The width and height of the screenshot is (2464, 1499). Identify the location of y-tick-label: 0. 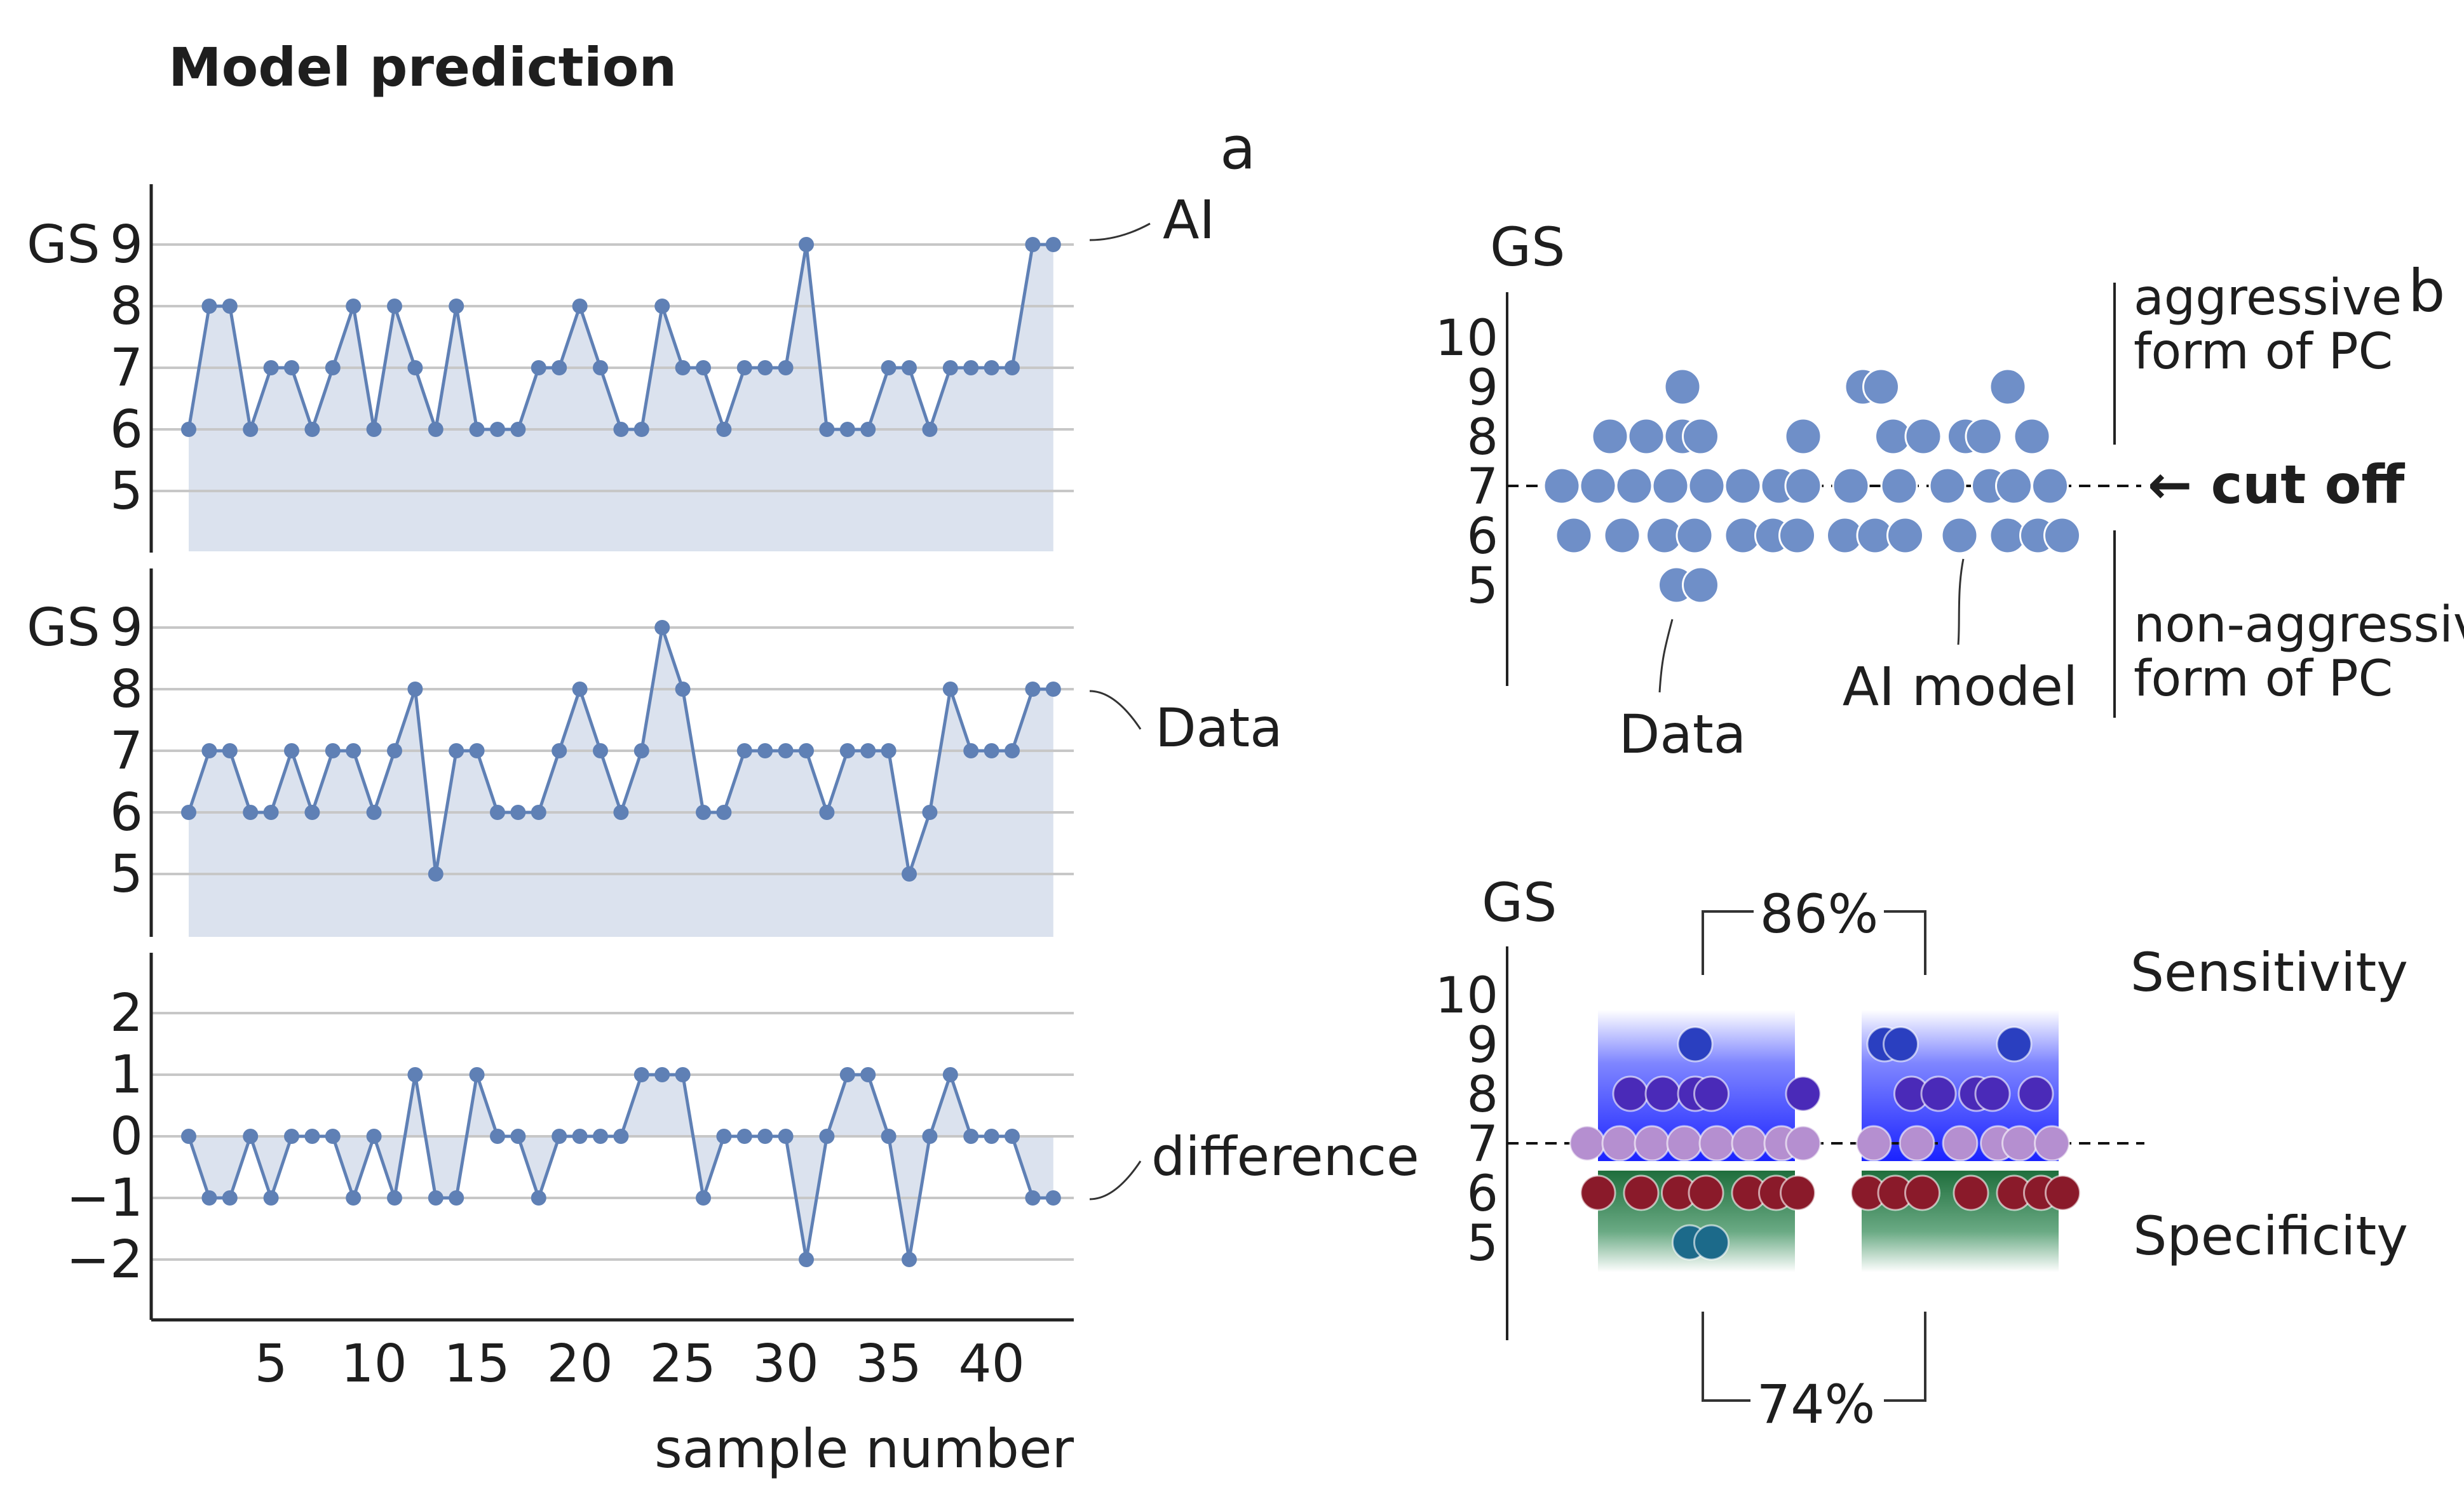
(127, 1136).